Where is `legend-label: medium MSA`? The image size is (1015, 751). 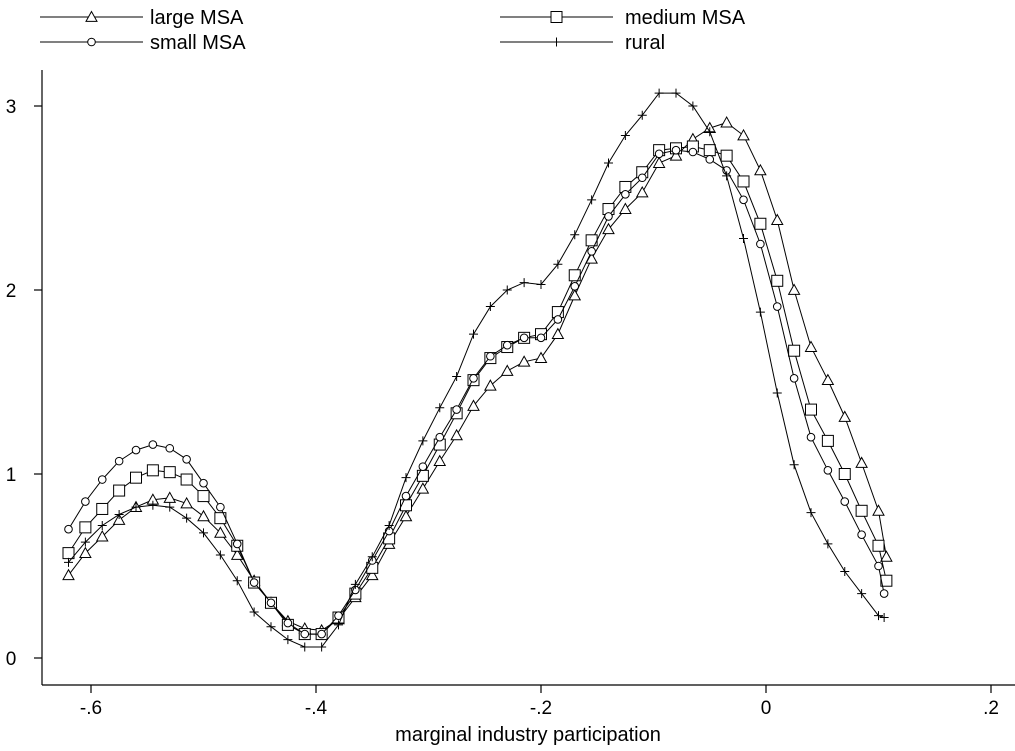
legend-label: medium MSA is located at coordinates (685, 18).